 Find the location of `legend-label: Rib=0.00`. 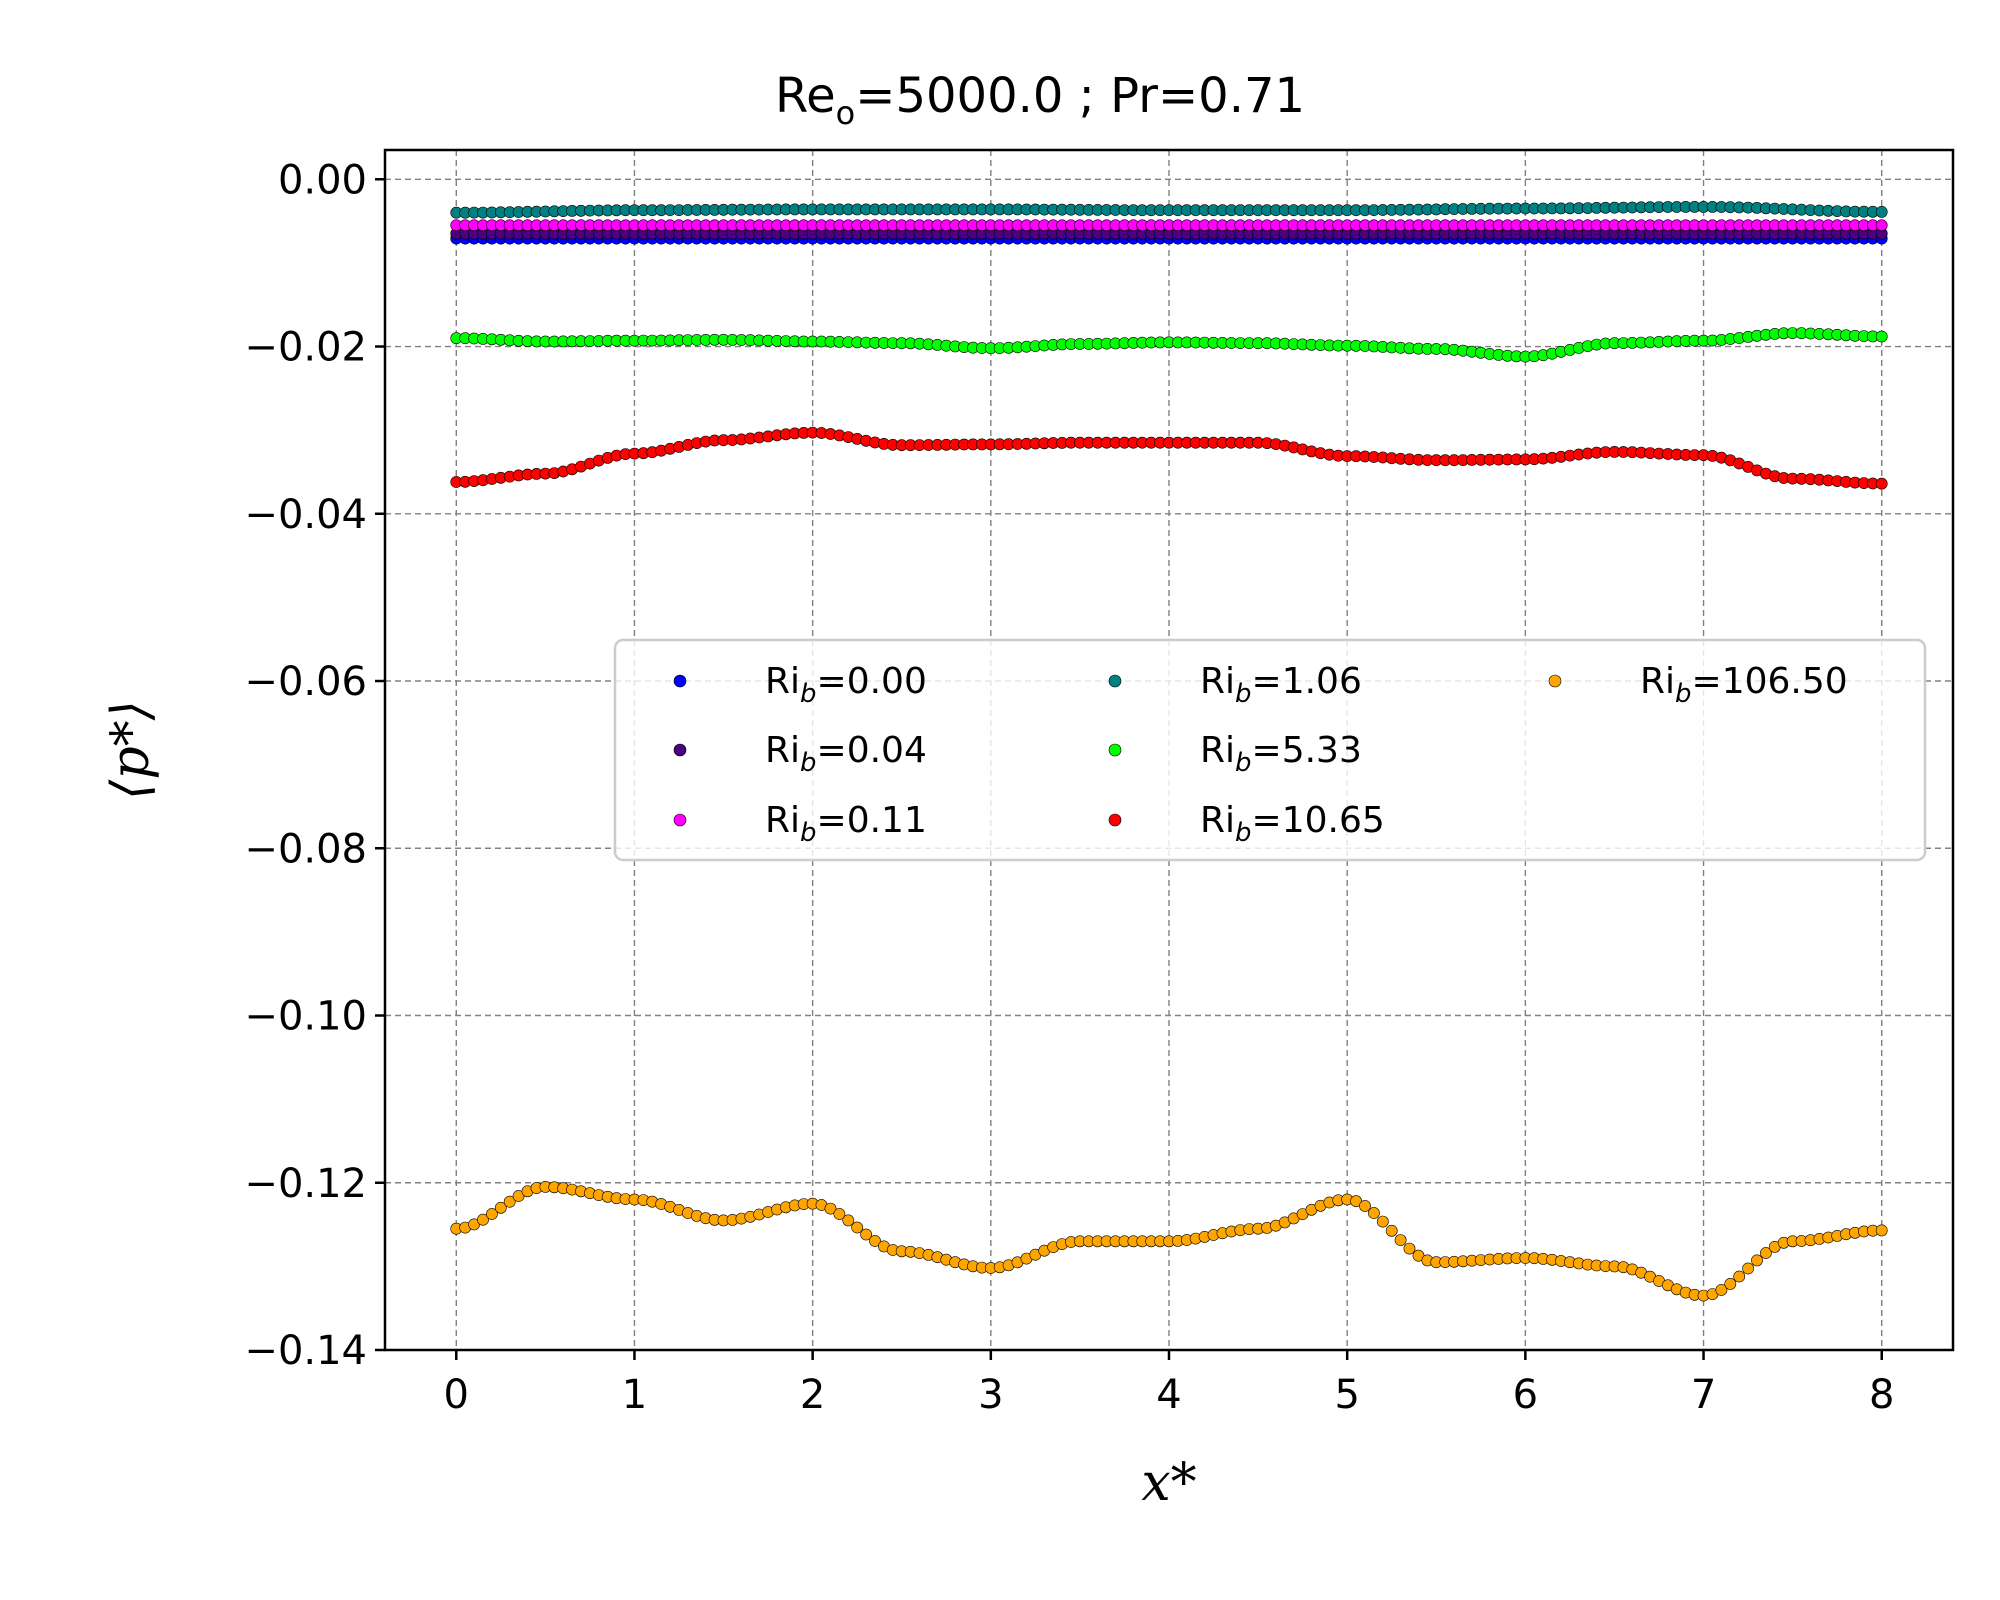

legend-label: Rib=0.00 is located at coordinates (846, 685).